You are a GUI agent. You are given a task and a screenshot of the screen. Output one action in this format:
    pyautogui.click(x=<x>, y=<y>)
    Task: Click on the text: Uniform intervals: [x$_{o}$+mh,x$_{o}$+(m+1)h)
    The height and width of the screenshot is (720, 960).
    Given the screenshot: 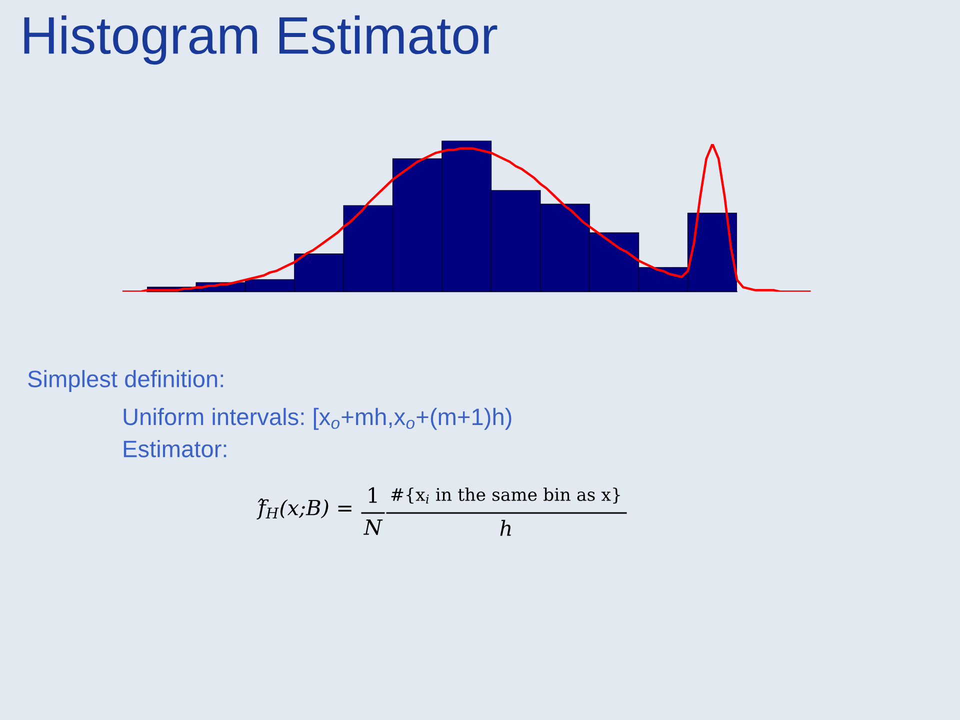 What is the action you would take?
    pyautogui.click(x=318, y=419)
    